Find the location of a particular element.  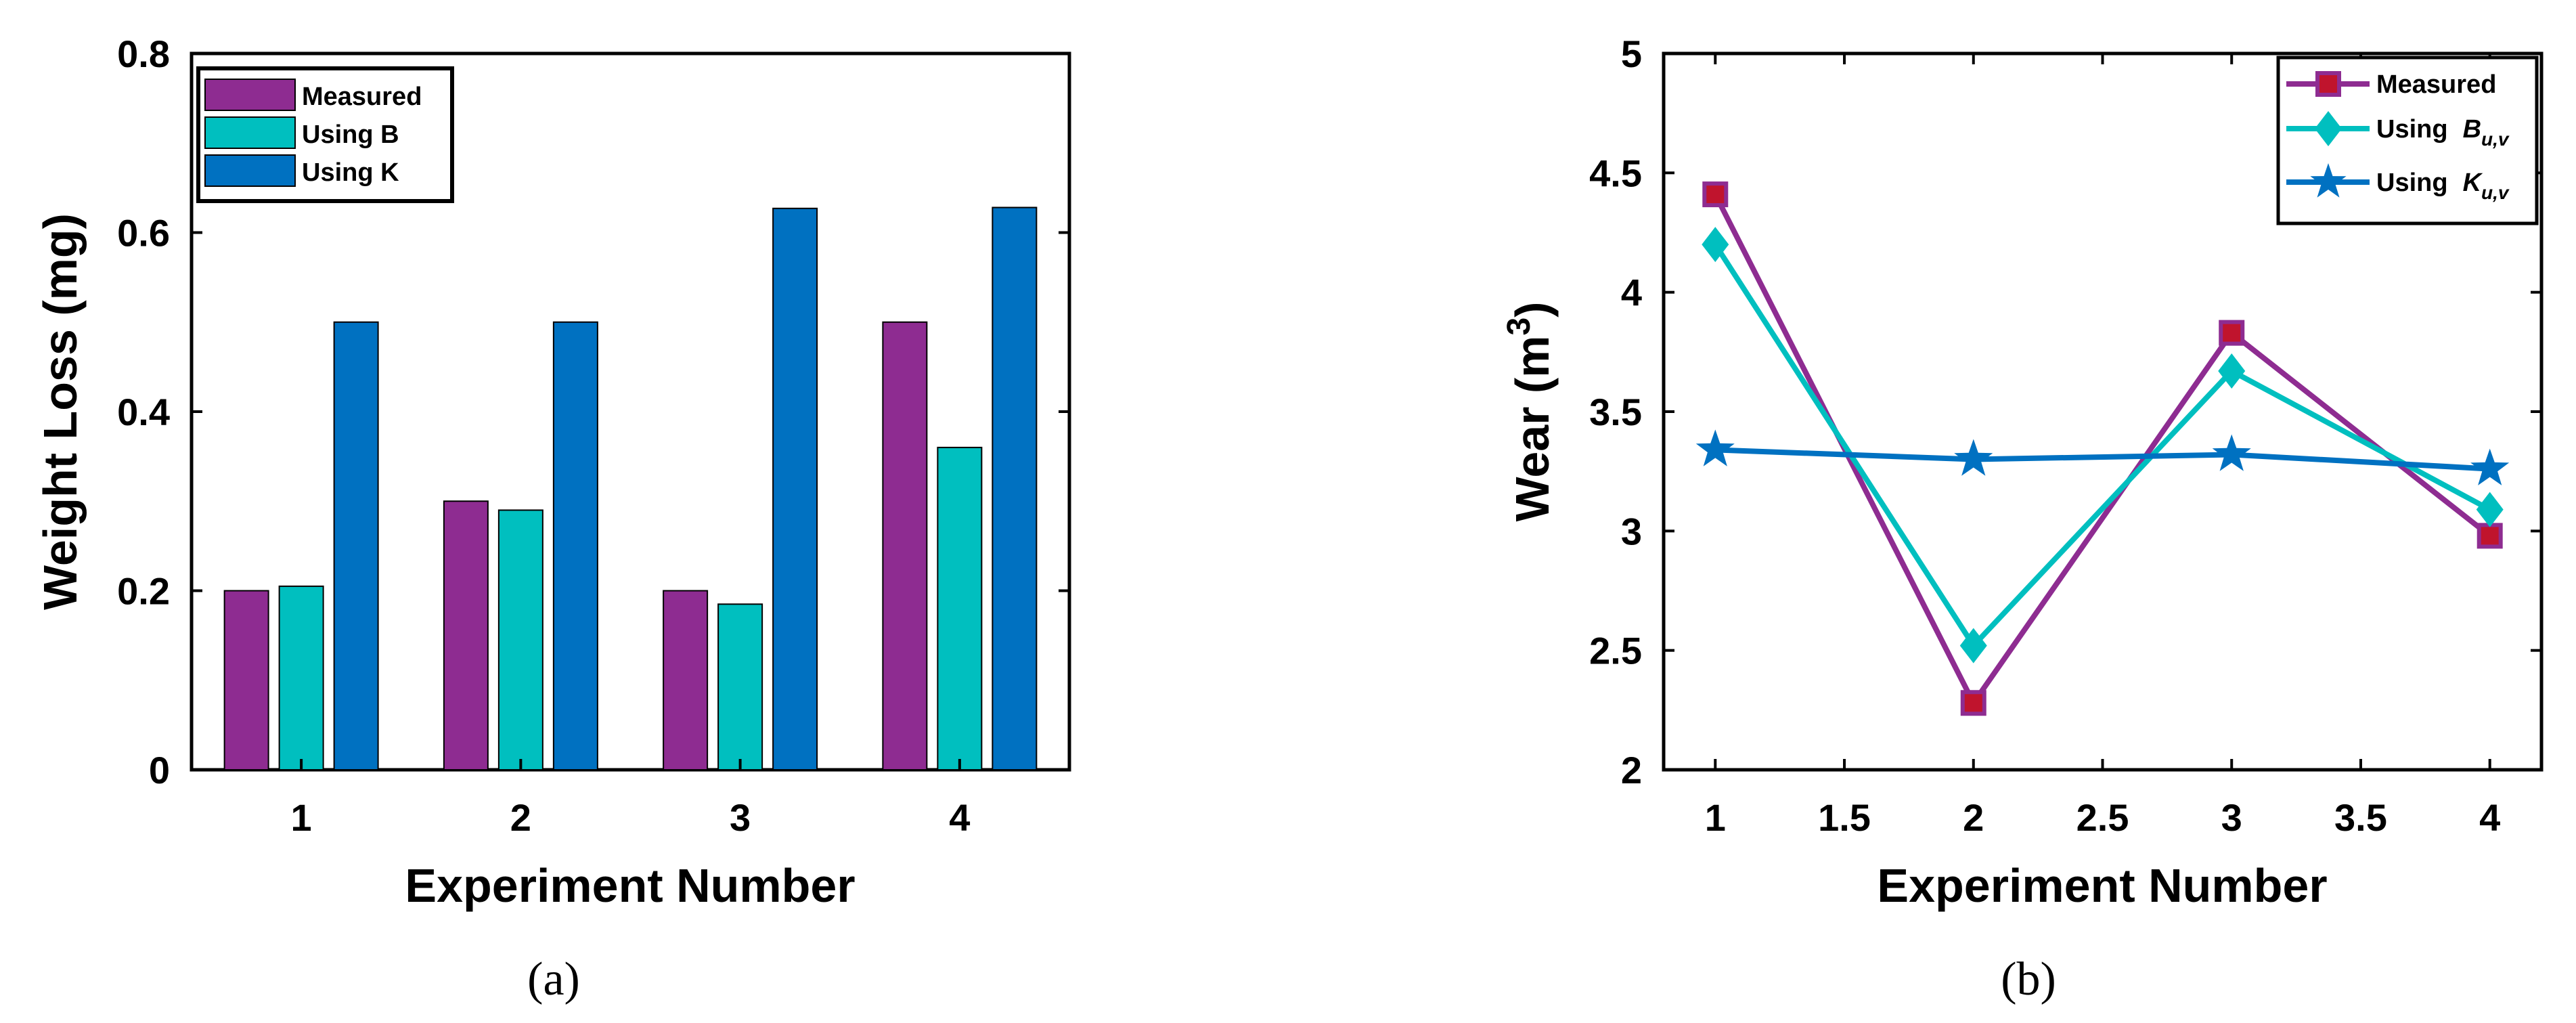

a-xtick-label: 1 is located at coordinates (301, 817).